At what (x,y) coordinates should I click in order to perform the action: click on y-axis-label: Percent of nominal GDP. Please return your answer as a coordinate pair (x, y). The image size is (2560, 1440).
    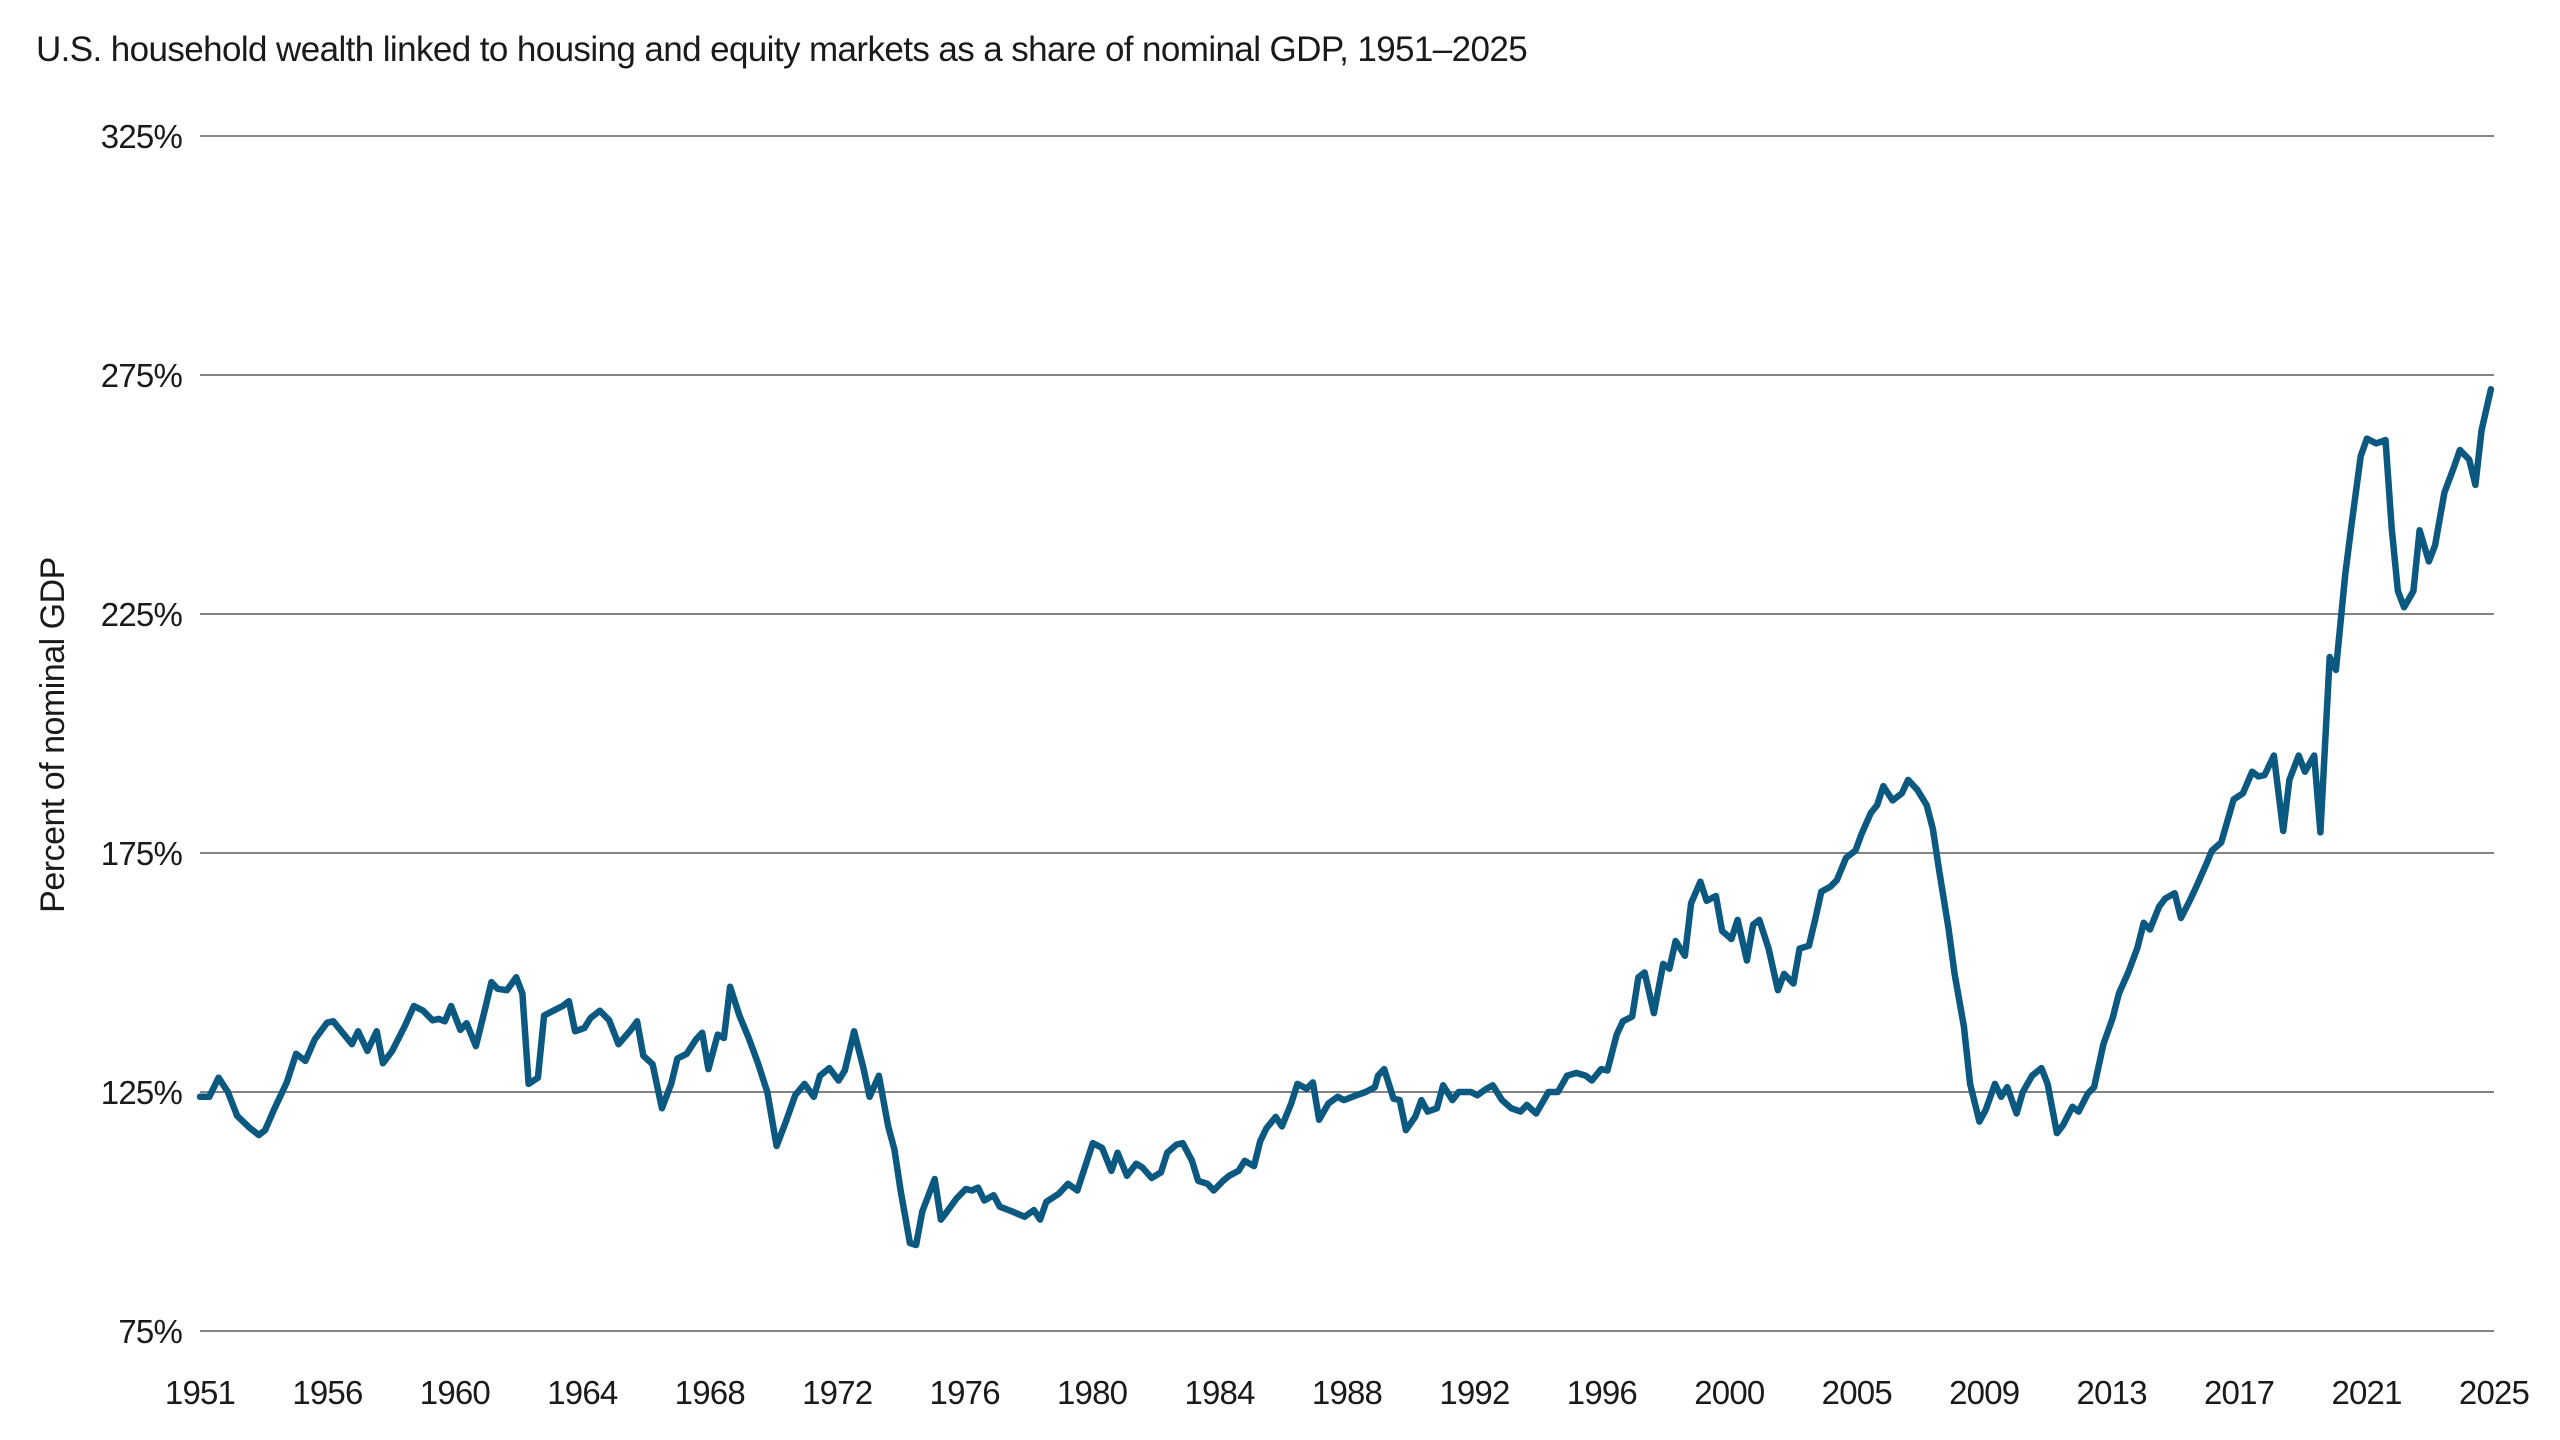
    Looking at the image, I should click on (53, 735).